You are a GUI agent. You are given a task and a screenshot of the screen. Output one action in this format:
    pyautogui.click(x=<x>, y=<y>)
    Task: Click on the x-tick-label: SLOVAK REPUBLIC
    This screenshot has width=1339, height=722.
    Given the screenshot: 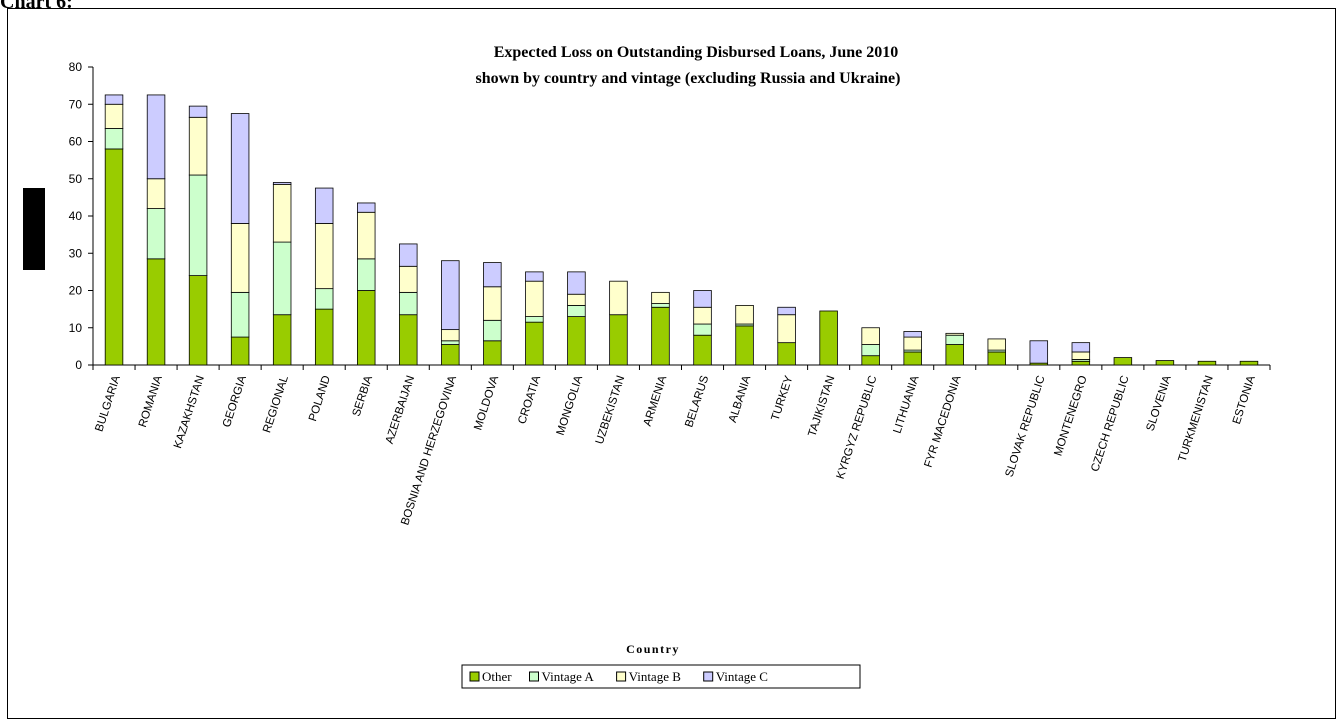 What is the action you would take?
    pyautogui.click(x=1026, y=426)
    